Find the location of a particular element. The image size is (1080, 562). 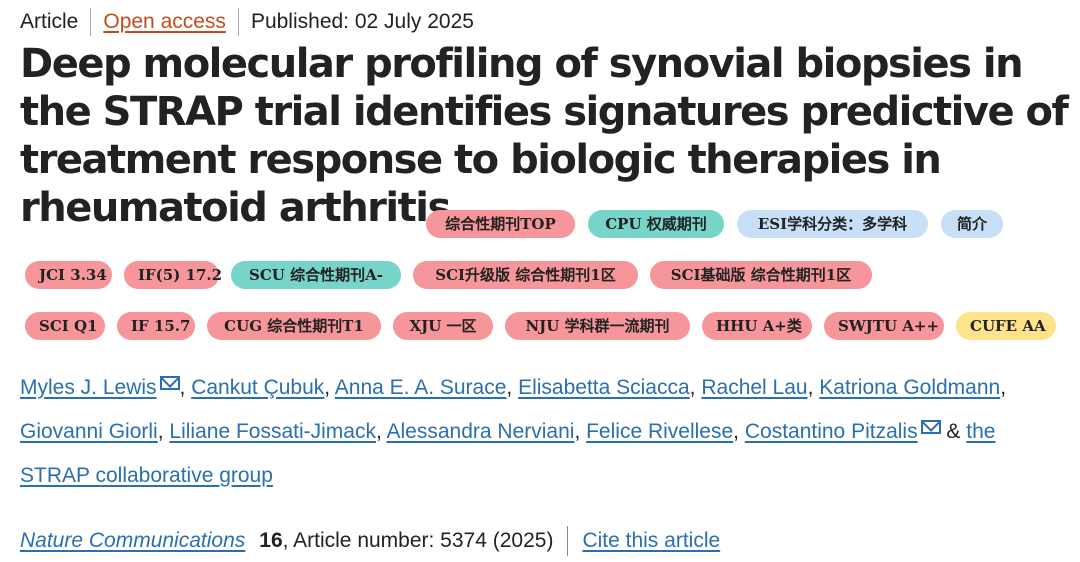

author-link: Rachel Lau is located at coordinates (754, 387).